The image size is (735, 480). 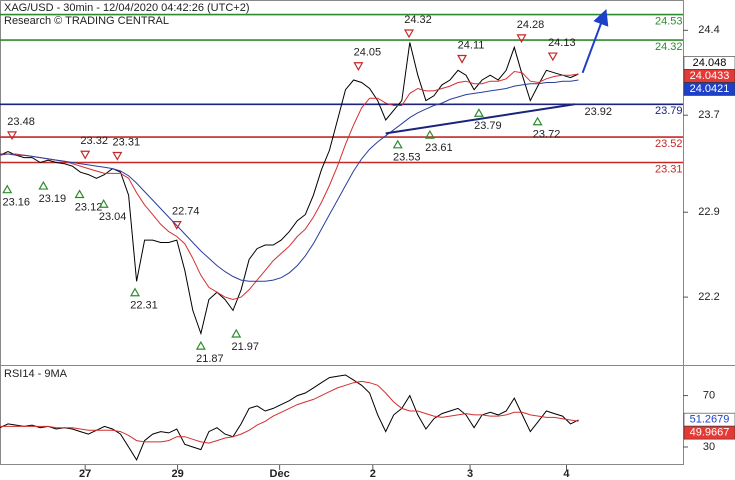 What do you see at coordinates (94, 141) in the screenshot?
I see `peak-label: 23.32` at bounding box center [94, 141].